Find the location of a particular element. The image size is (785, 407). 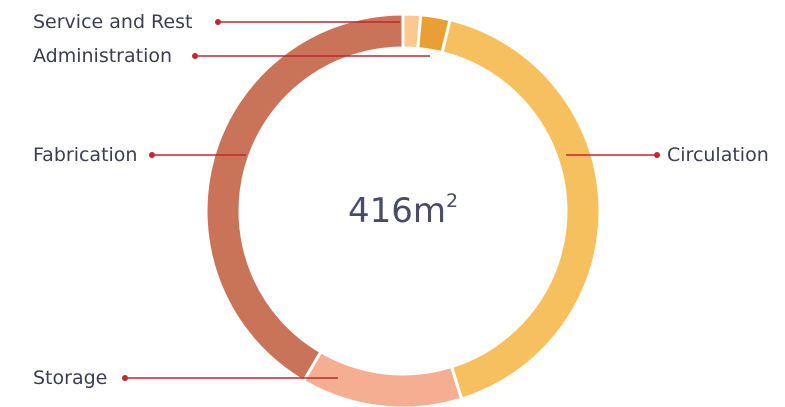

leader-dot-circulation is located at coordinates (657, 155).